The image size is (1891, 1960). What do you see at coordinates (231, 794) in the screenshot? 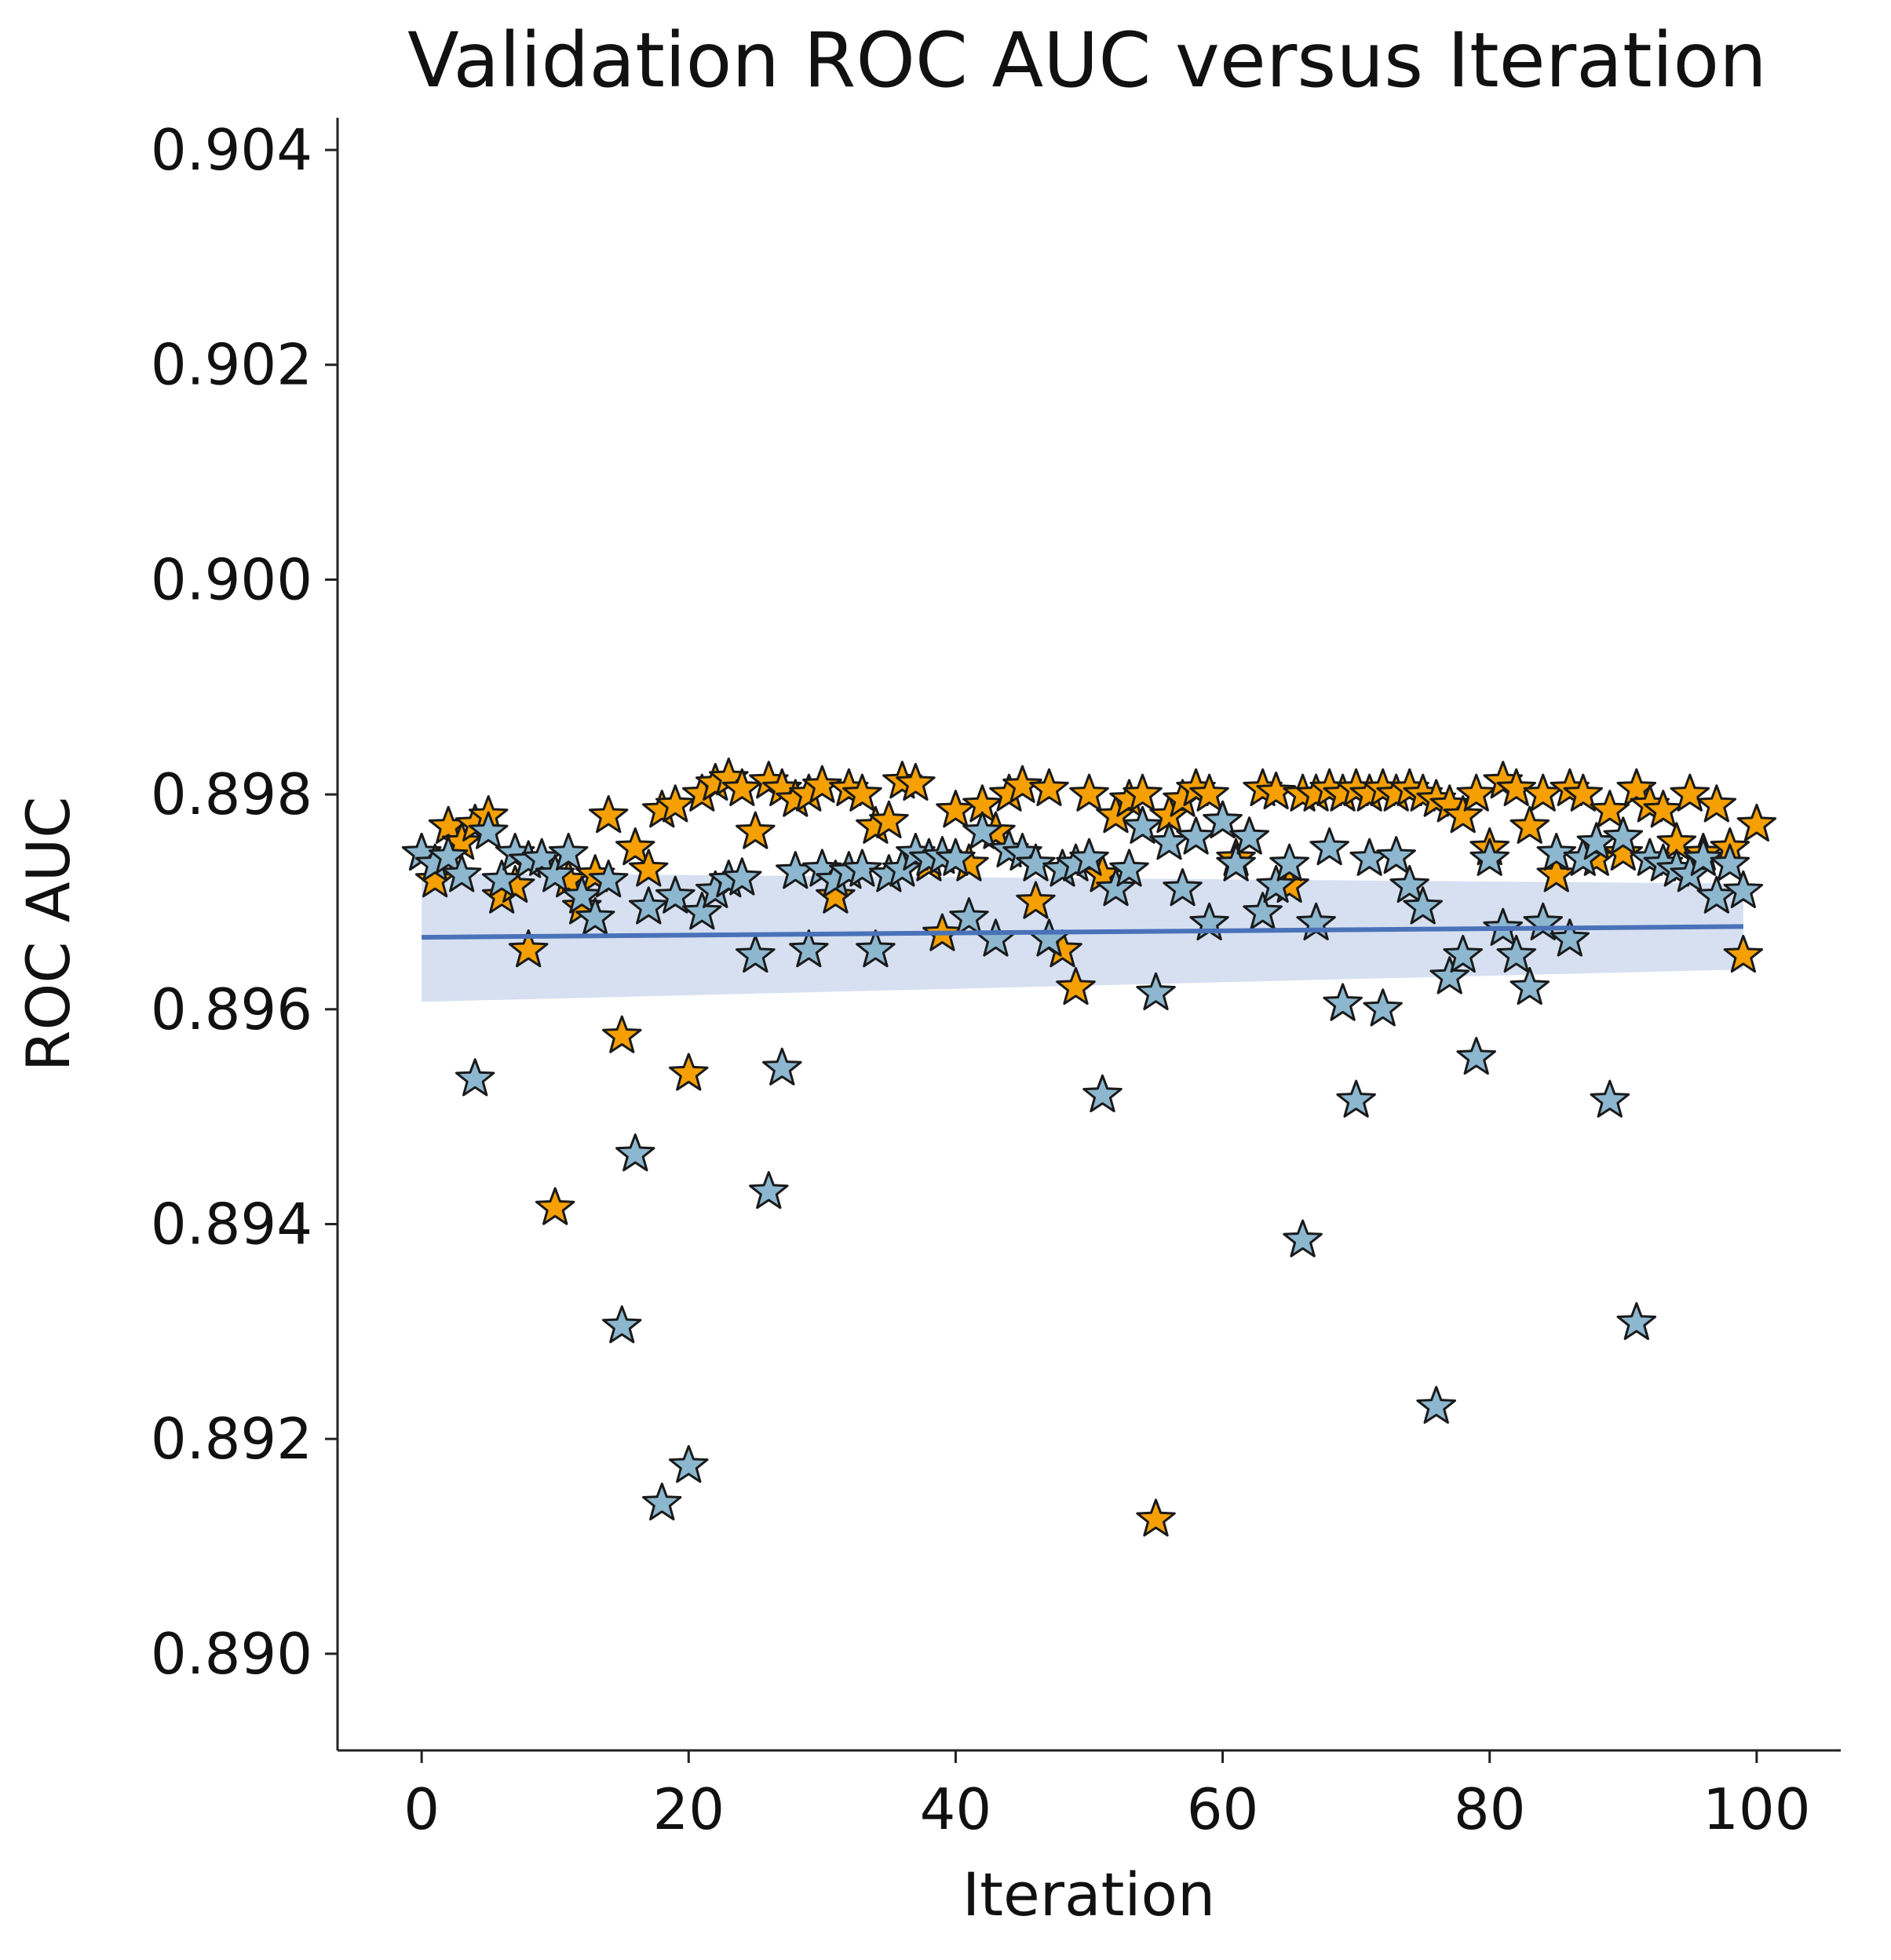
I see `y-tick-label: 0.898` at bounding box center [231, 794].